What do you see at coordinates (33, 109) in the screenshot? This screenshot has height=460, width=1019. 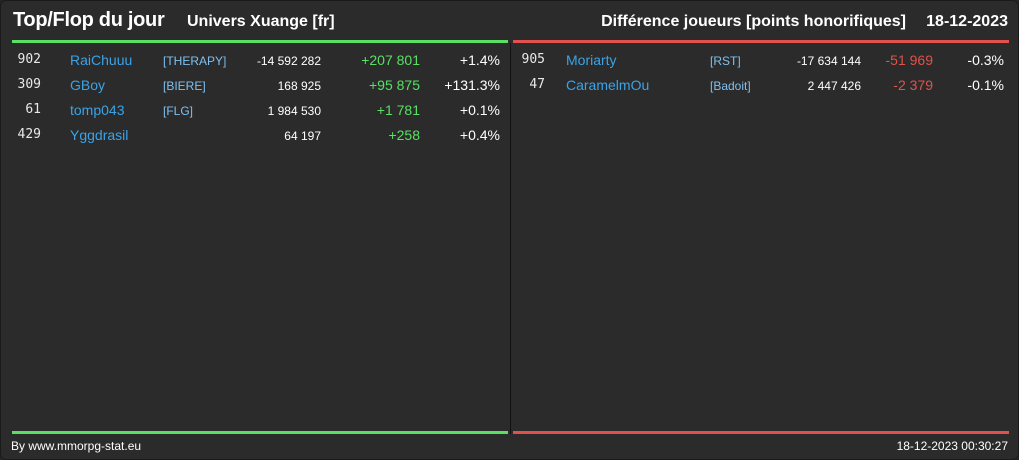 I see `rank: 61` at bounding box center [33, 109].